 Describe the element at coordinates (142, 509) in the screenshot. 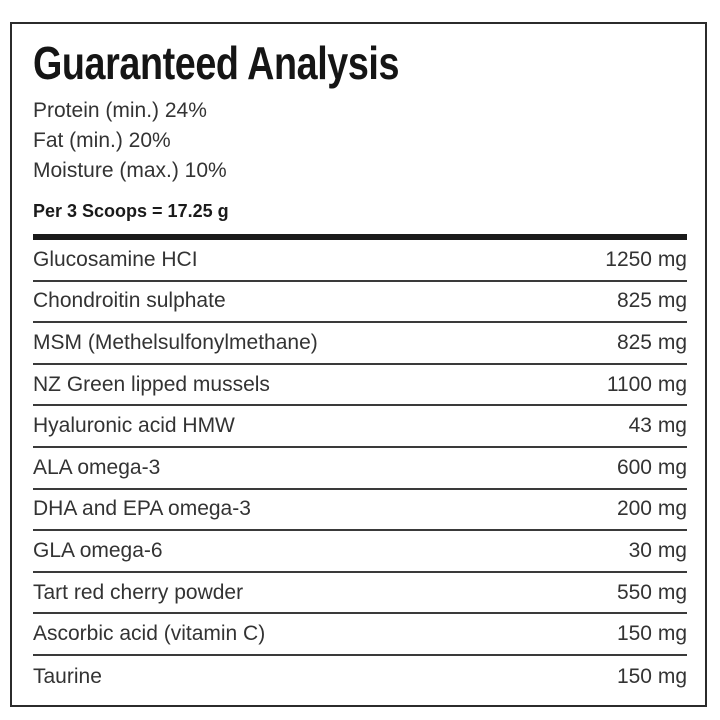

I see `ingredient-name: DHA and EPA omega-3` at that location.